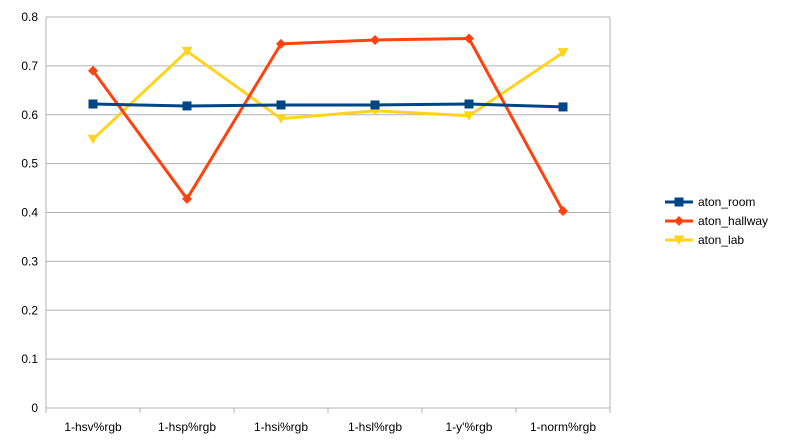 The width and height of the screenshot is (785, 442). I want to click on x-tick-label: 1-hsv%rgb, so click(93, 427).